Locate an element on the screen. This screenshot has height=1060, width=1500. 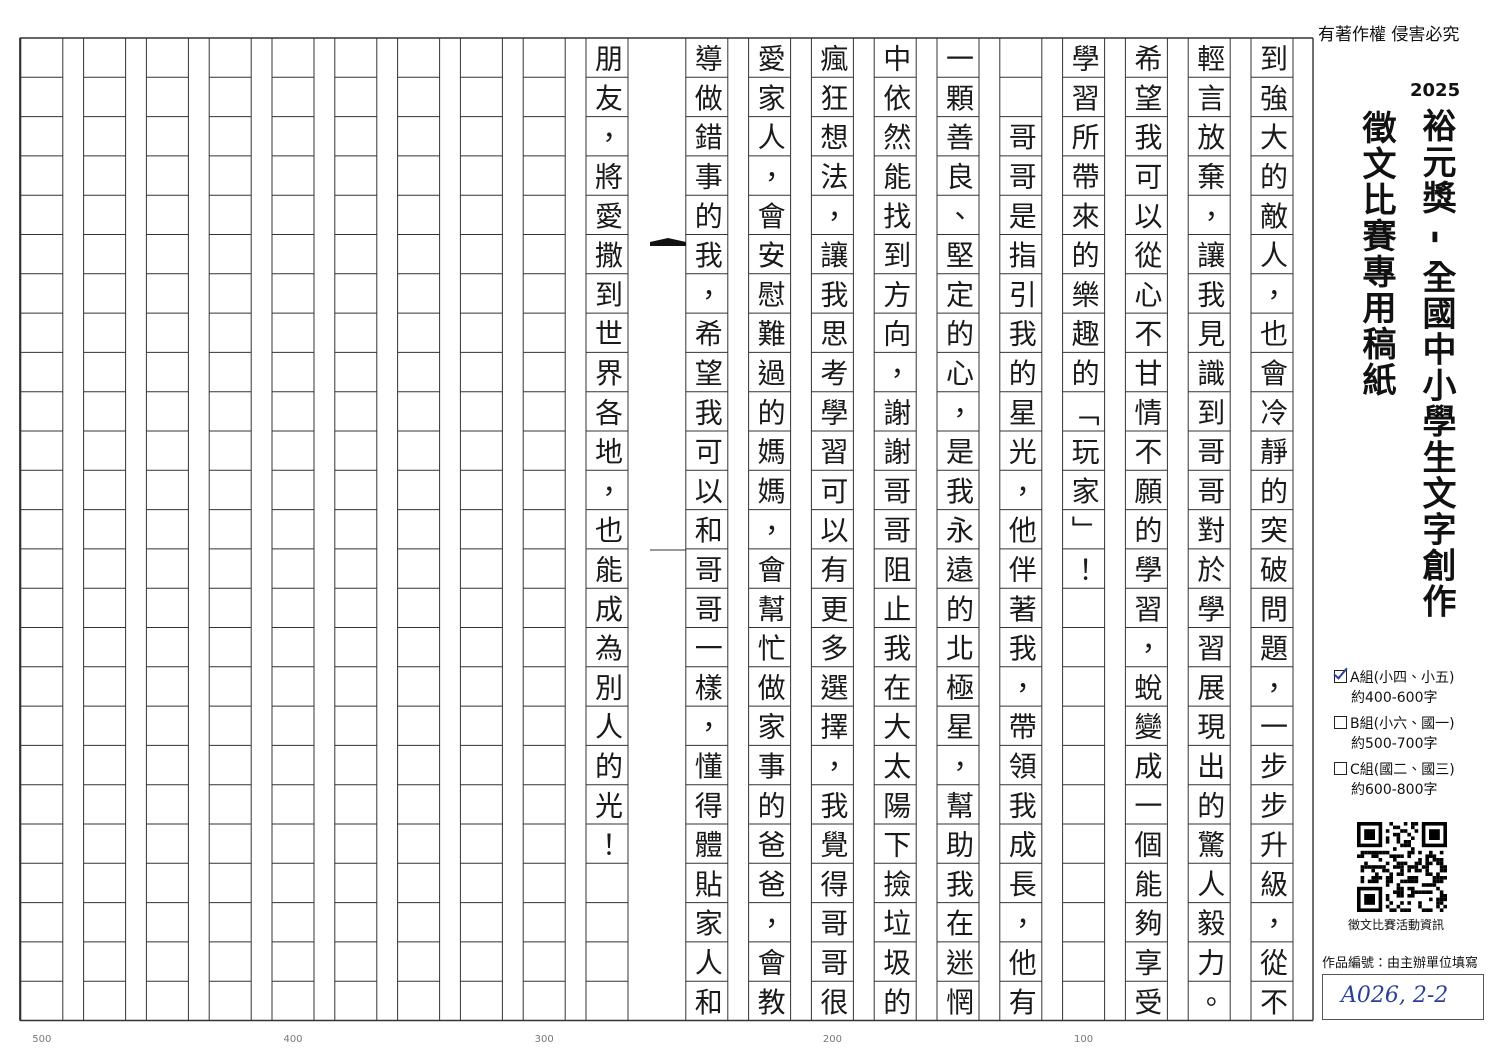
qr-finder is located at coordinates (1369, 834).